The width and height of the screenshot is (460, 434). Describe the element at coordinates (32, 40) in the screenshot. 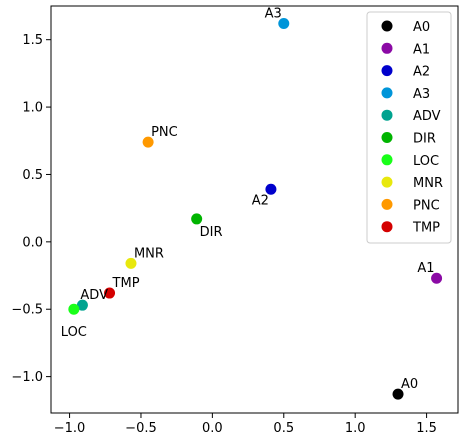

I see `y-tick-label: 1.5` at that location.